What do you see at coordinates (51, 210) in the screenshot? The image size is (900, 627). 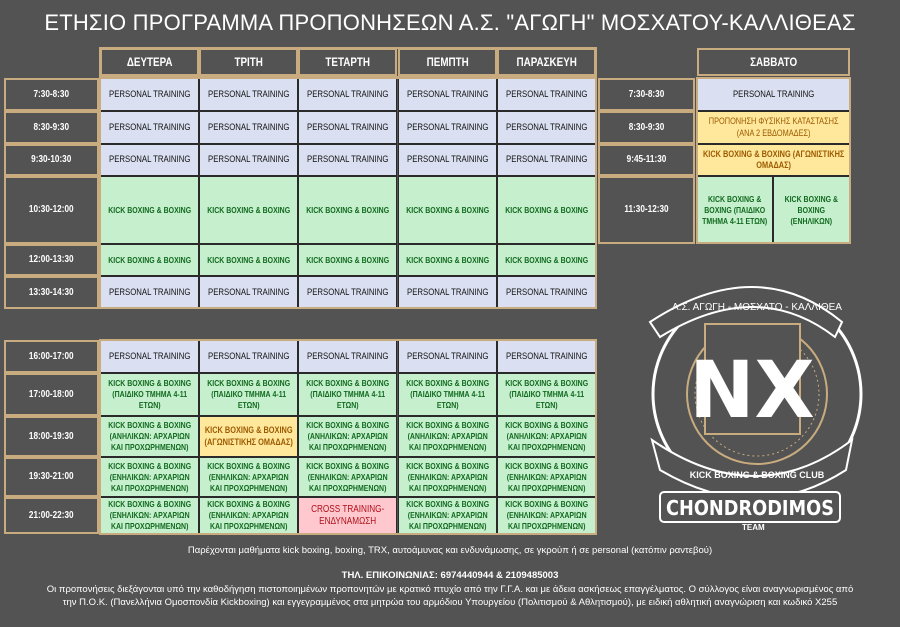 I see `time-slot: 10:30-12:00` at bounding box center [51, 210].